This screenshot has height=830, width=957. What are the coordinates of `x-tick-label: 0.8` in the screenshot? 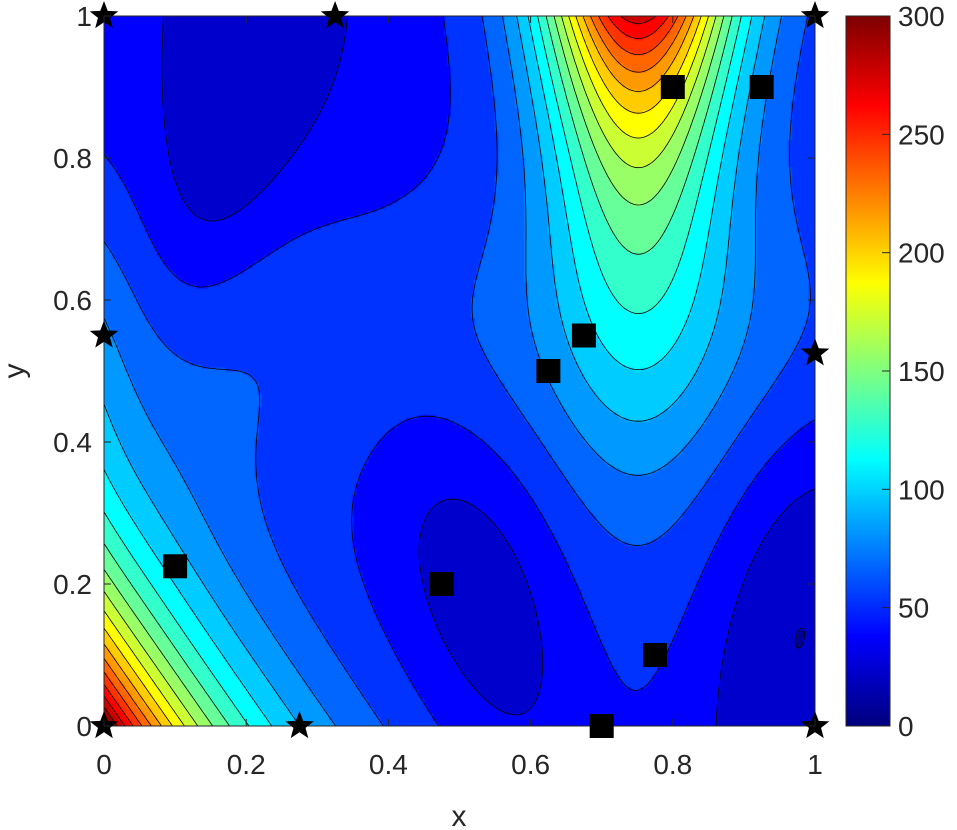 It's located at (672, 764).